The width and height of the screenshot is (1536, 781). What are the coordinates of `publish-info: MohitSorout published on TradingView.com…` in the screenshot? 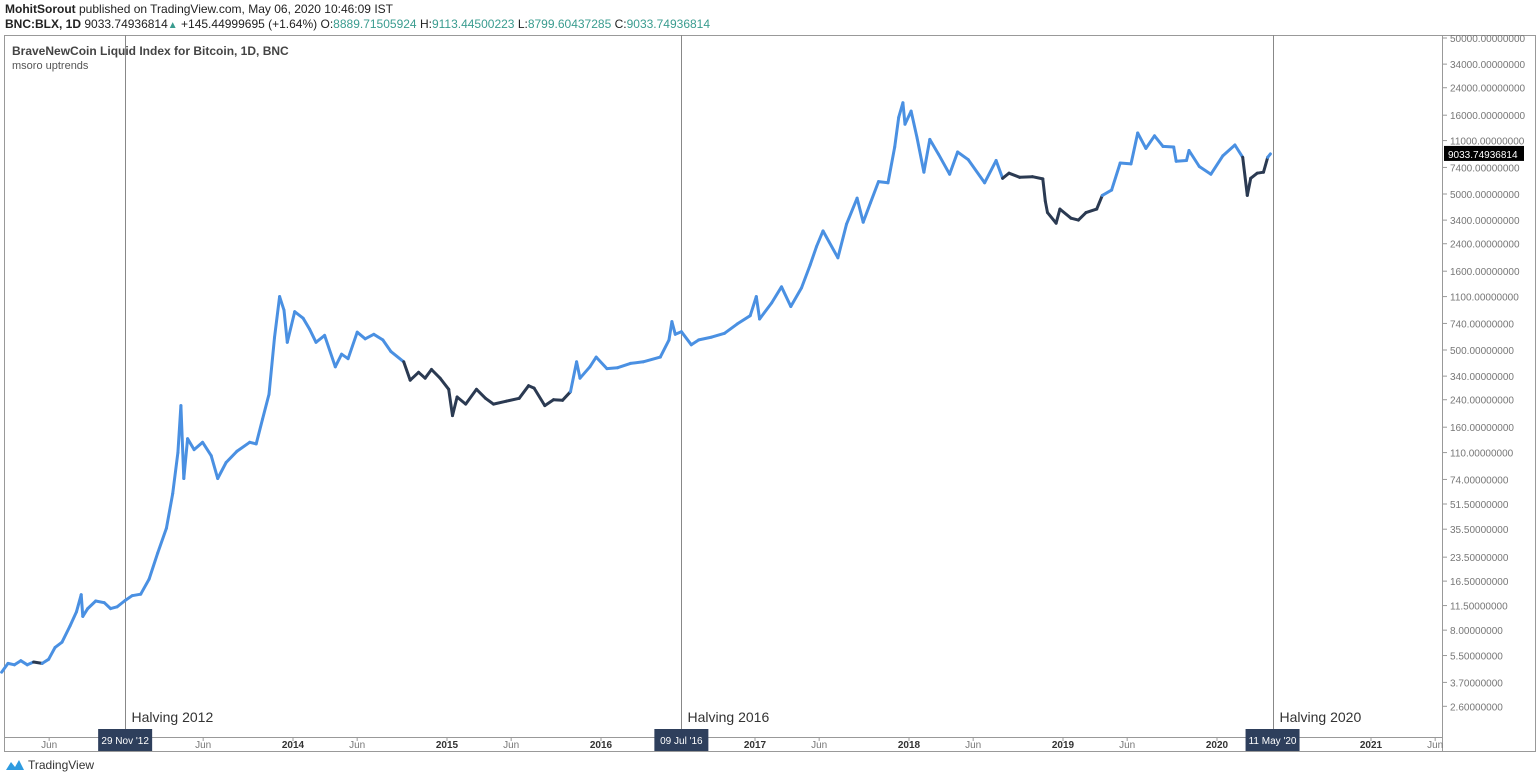 It's located at (199, 9).